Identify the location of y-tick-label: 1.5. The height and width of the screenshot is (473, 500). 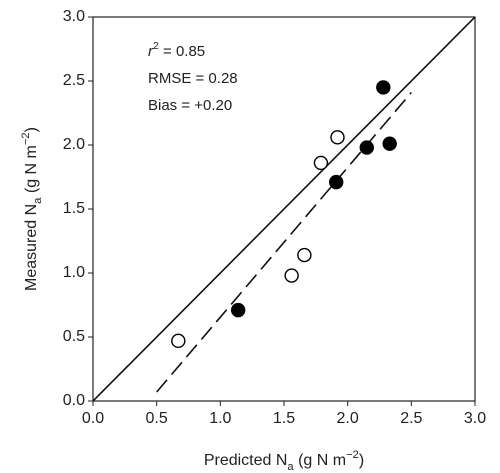
(74, 208).